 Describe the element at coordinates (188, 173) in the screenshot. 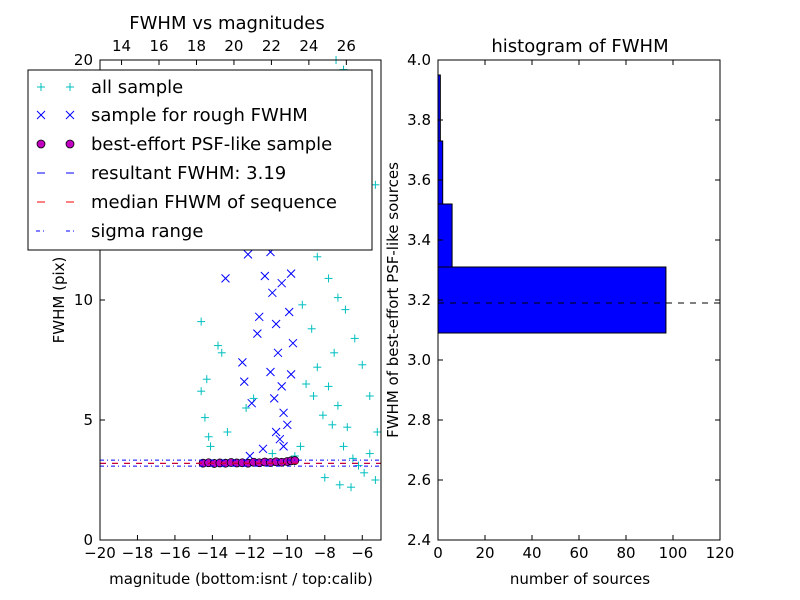

I see `legend-label: resultant FWHM: 3.19` at that location.